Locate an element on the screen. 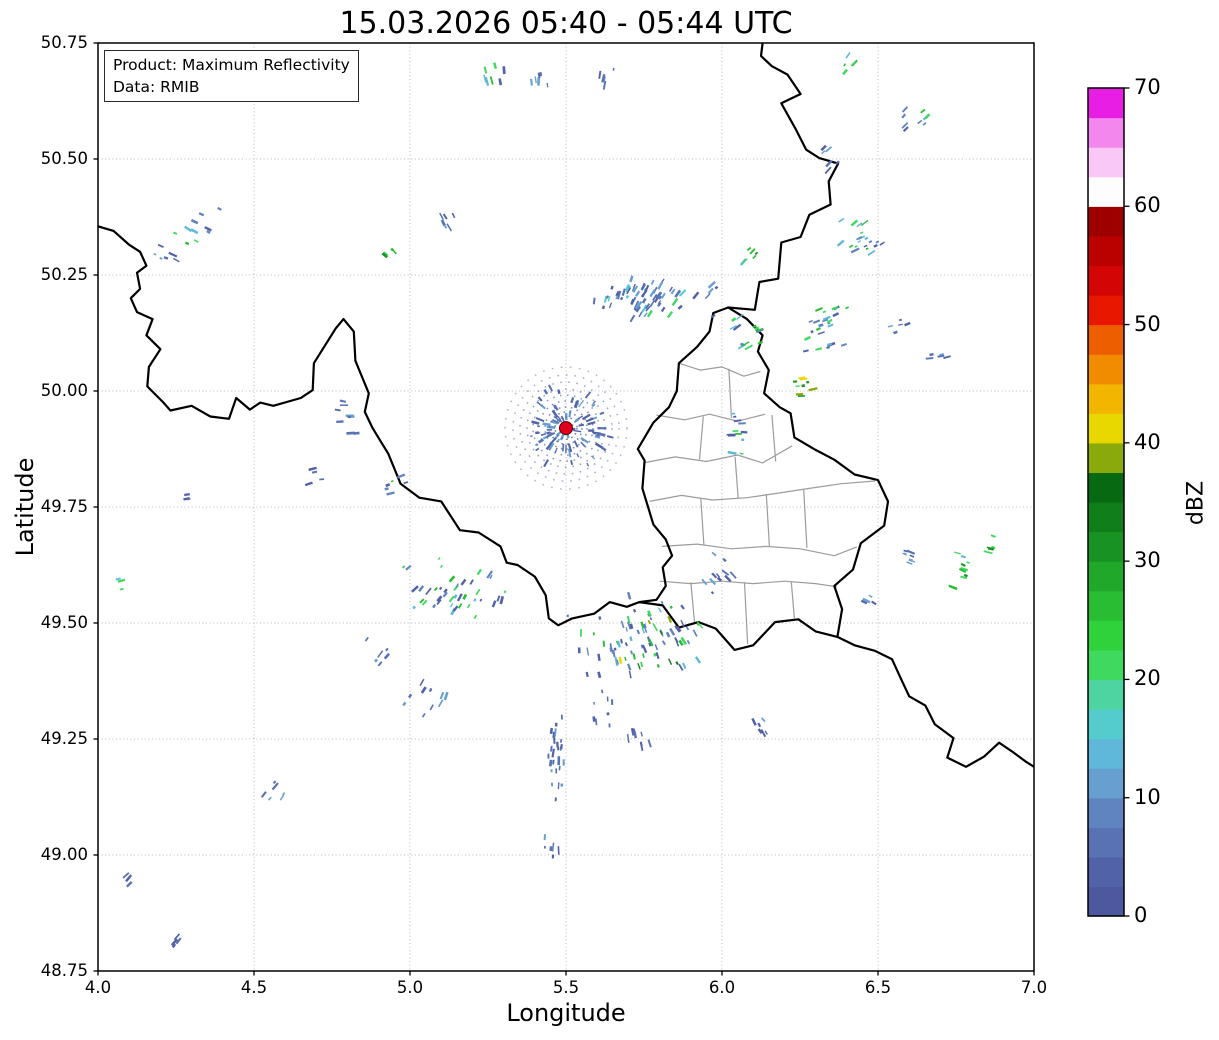 This screenshot has width=1219, height=1040. colorbar is located at coordinates (1108, 502).